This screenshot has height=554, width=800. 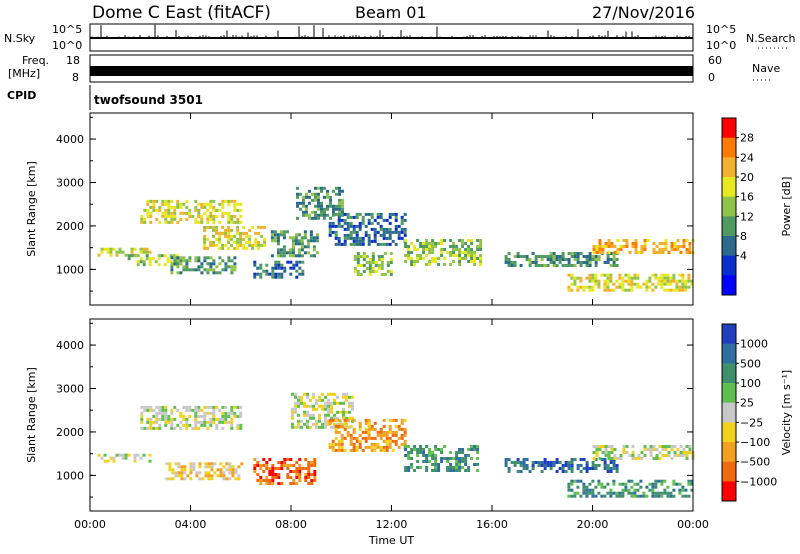 I want to click on colorbar-segment, so click(x=729, y=265).